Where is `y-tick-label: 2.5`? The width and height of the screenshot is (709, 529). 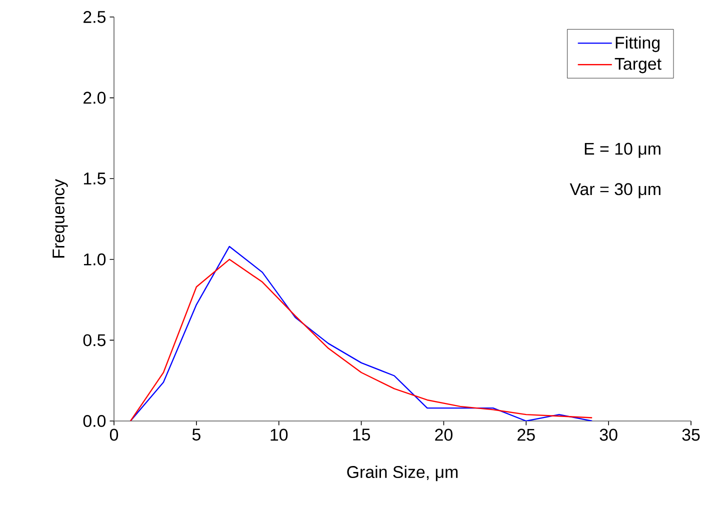 y-tick-label: 2.5 is located at coordinates (95, 17).